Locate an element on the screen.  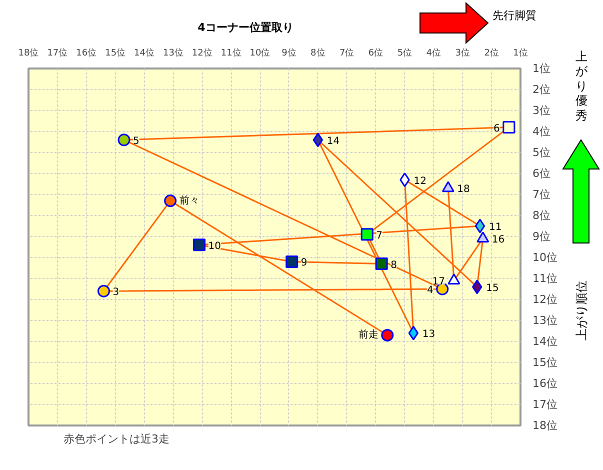
series-label: 17 is located at coordinates (438, 282).